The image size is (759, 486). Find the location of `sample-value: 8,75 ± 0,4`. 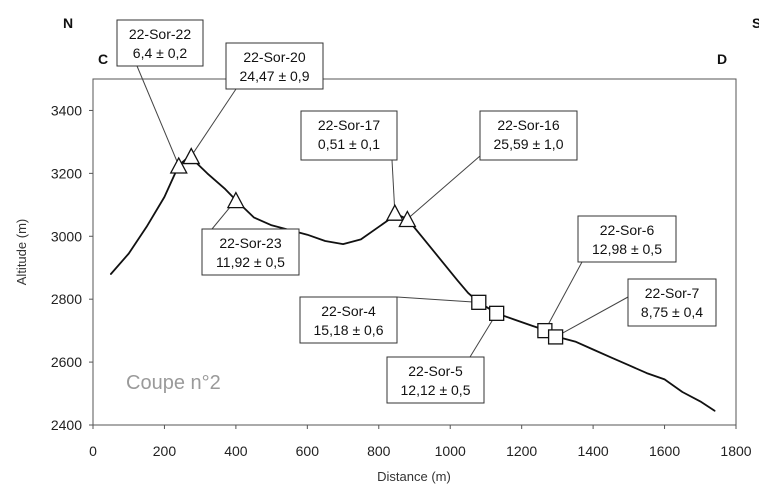

sample-value: 8,75 ± 0,4 is located at coordinates (672, 312).